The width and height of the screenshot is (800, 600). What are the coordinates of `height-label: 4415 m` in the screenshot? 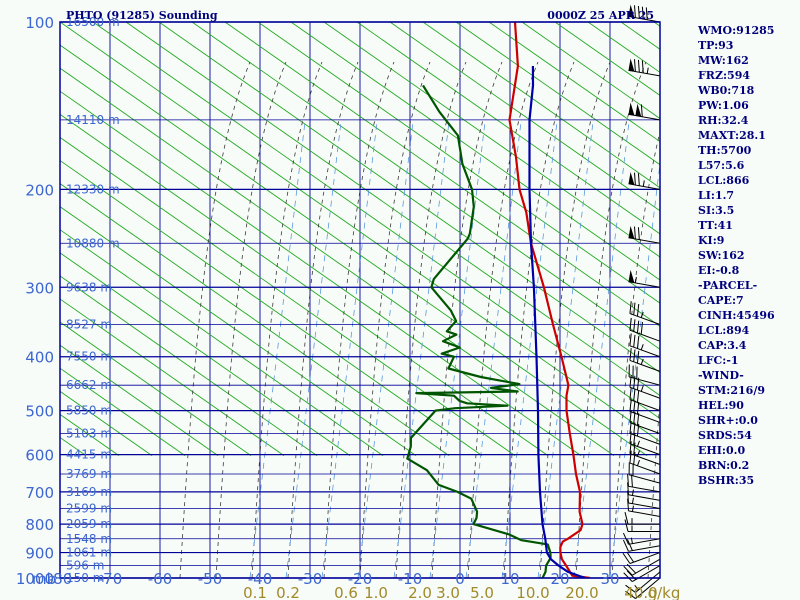 It's located at (89, 455).